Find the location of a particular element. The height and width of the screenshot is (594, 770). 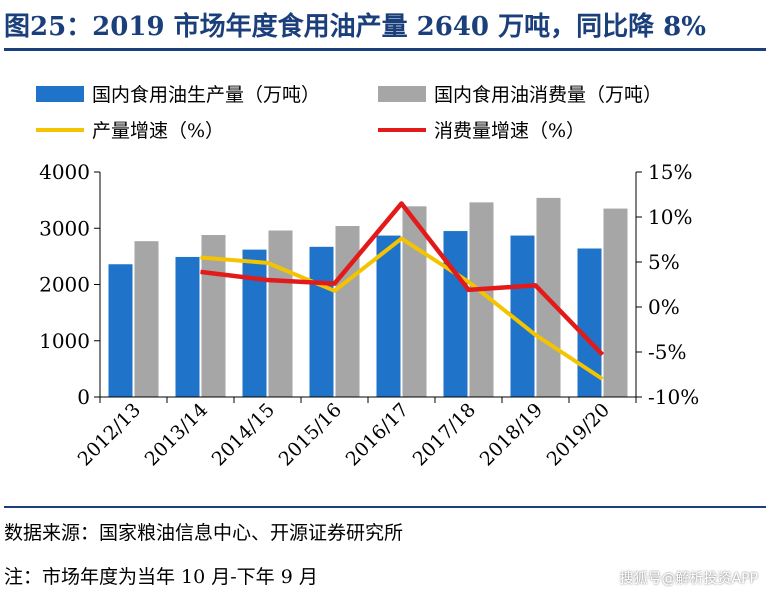

legend-label: 国内食用油生产量（万吨） is located at coordinates (206, 95).